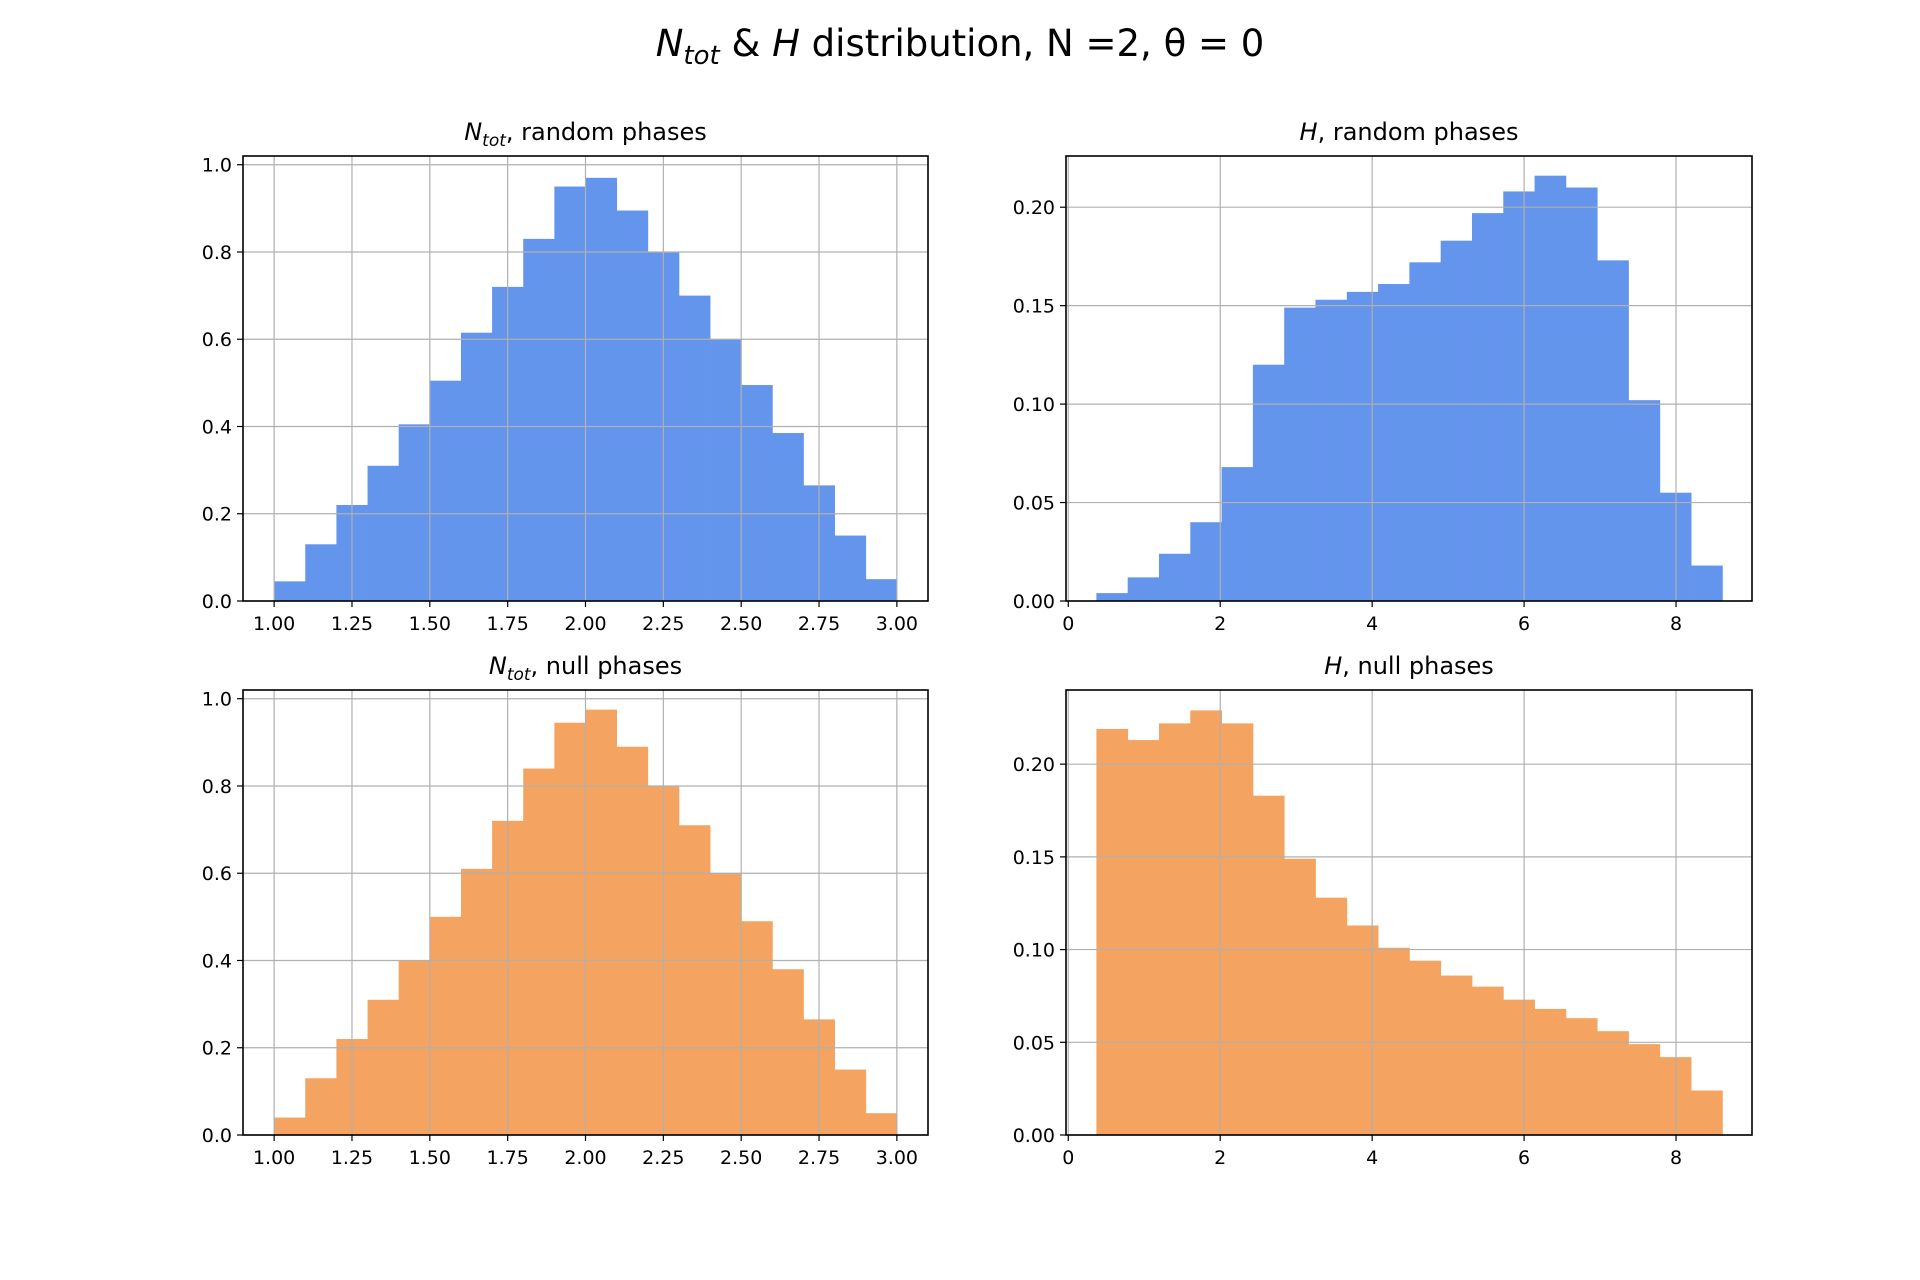 Image resolution: width=1920 pixels, height=1280 pixels. I want to click on ntot-null-ytick-label-2: 0.4, so click(217, 961).